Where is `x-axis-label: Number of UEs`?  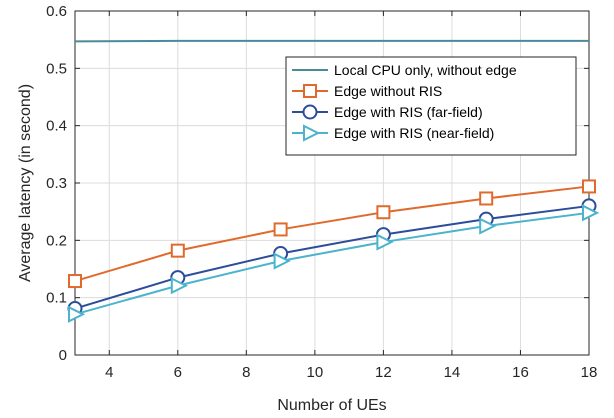 x-axis-label: Number of UEs is located at coordinates (331, 405).